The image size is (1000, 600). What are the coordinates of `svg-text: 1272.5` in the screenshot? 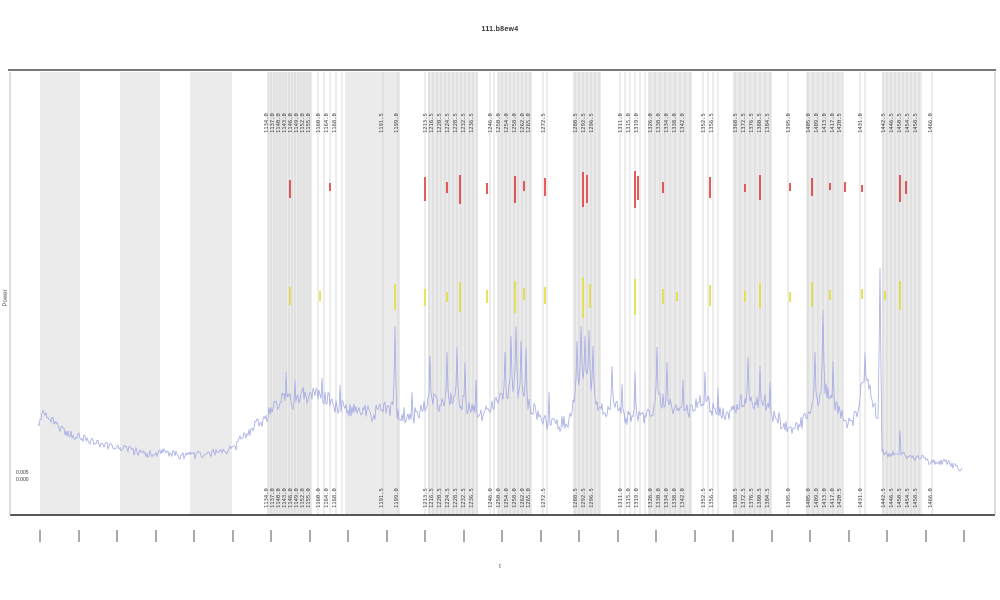 It's located at (544, 498).